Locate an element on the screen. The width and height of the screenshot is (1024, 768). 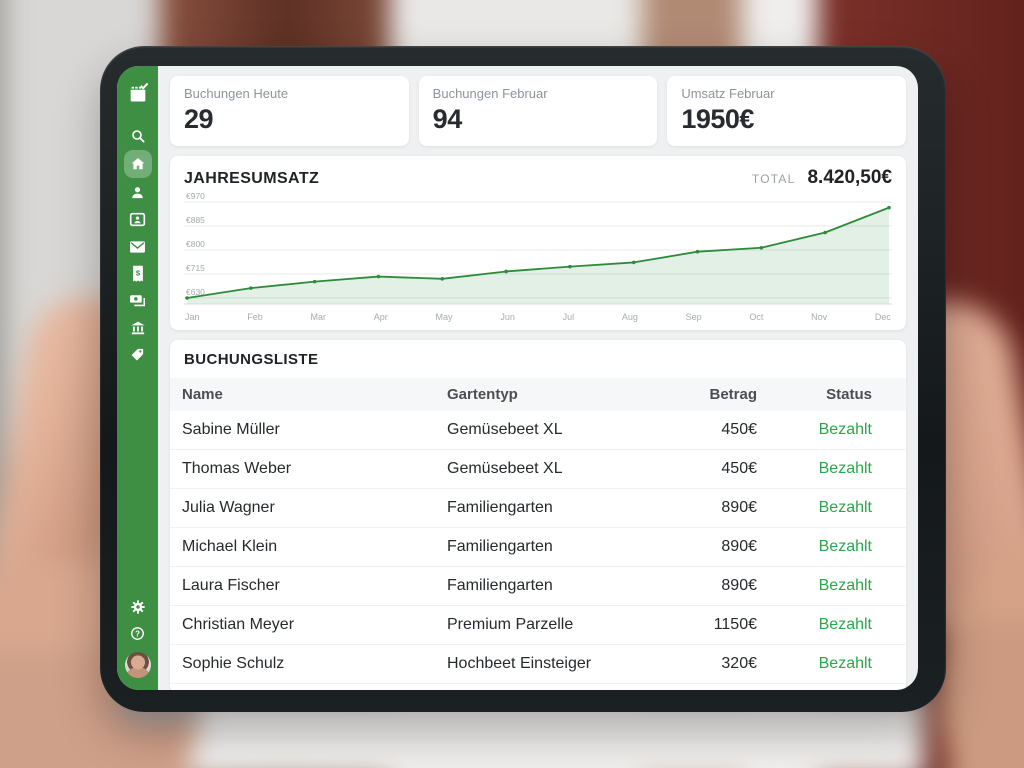
sidebar-item-mail is located at coordinates (138, 246).